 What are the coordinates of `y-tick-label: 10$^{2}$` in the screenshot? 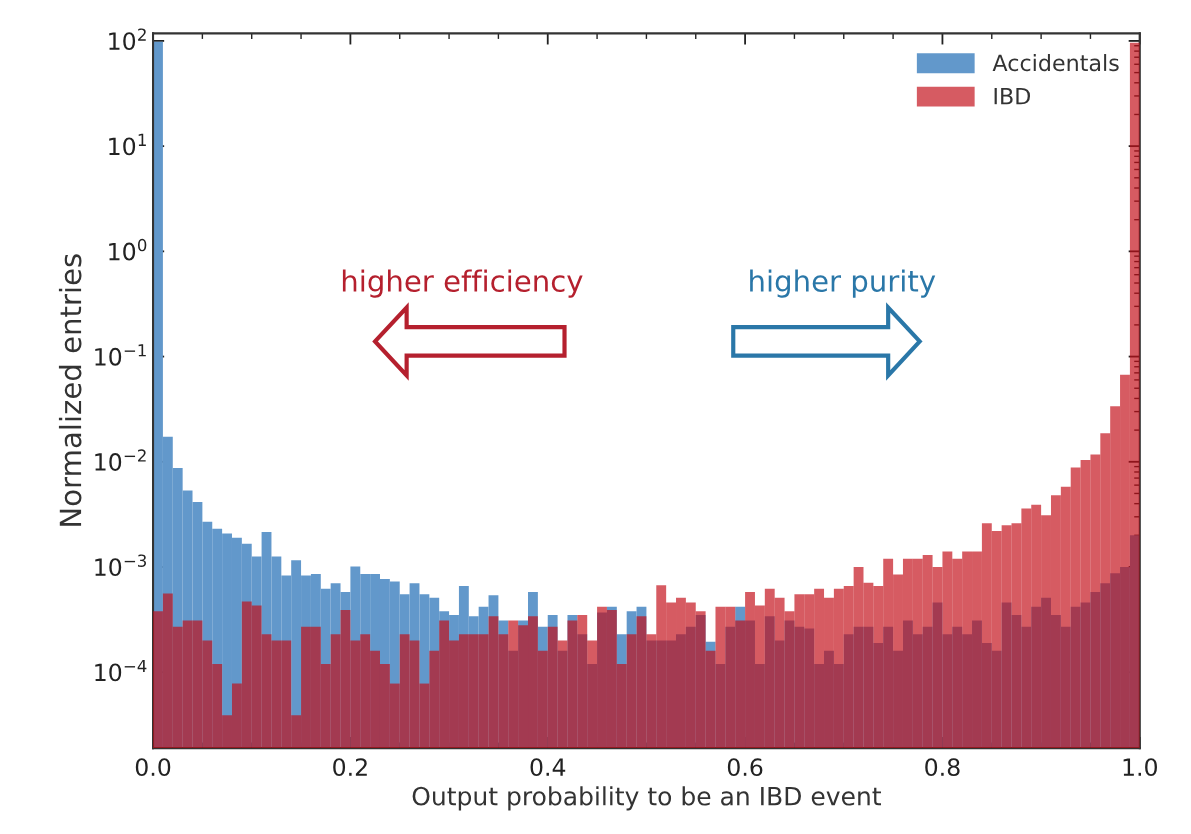 It's located at (127, 39).